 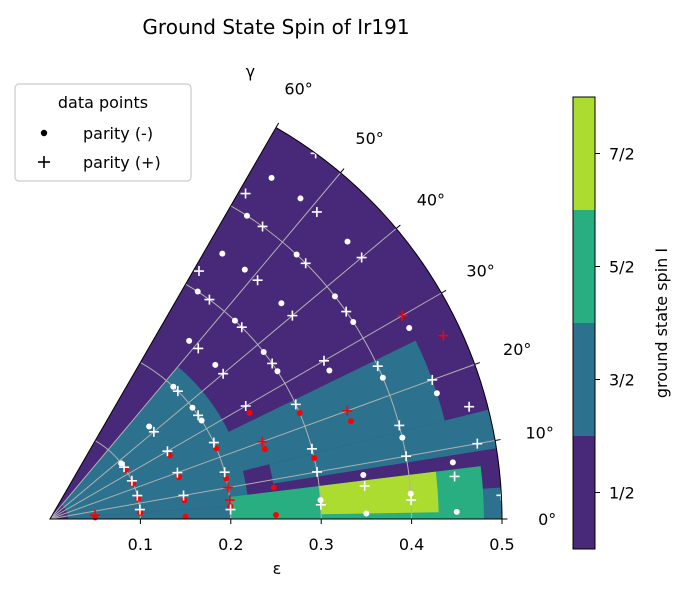 What do you see at coordinates (621, 323) in the screenshot?
I see `colorbar: ground state spin I 1/2 3/2 5/2 7/2` at bounding box center [621, 323].